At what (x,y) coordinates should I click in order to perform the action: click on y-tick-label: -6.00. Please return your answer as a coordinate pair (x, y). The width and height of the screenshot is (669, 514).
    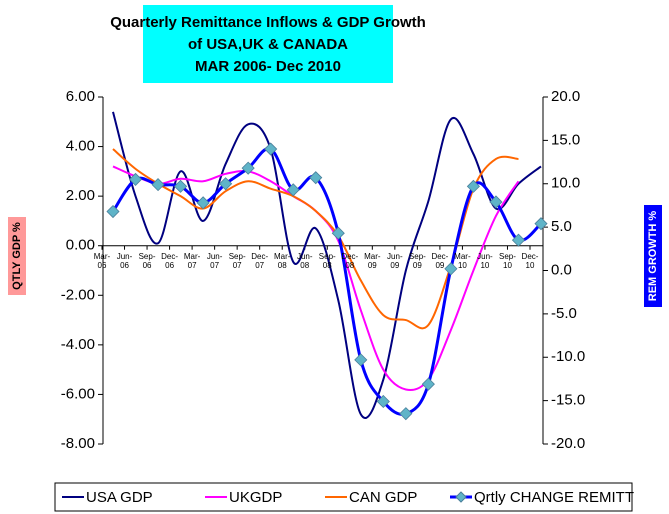
    Looking at the image, I should click on (78, 393).